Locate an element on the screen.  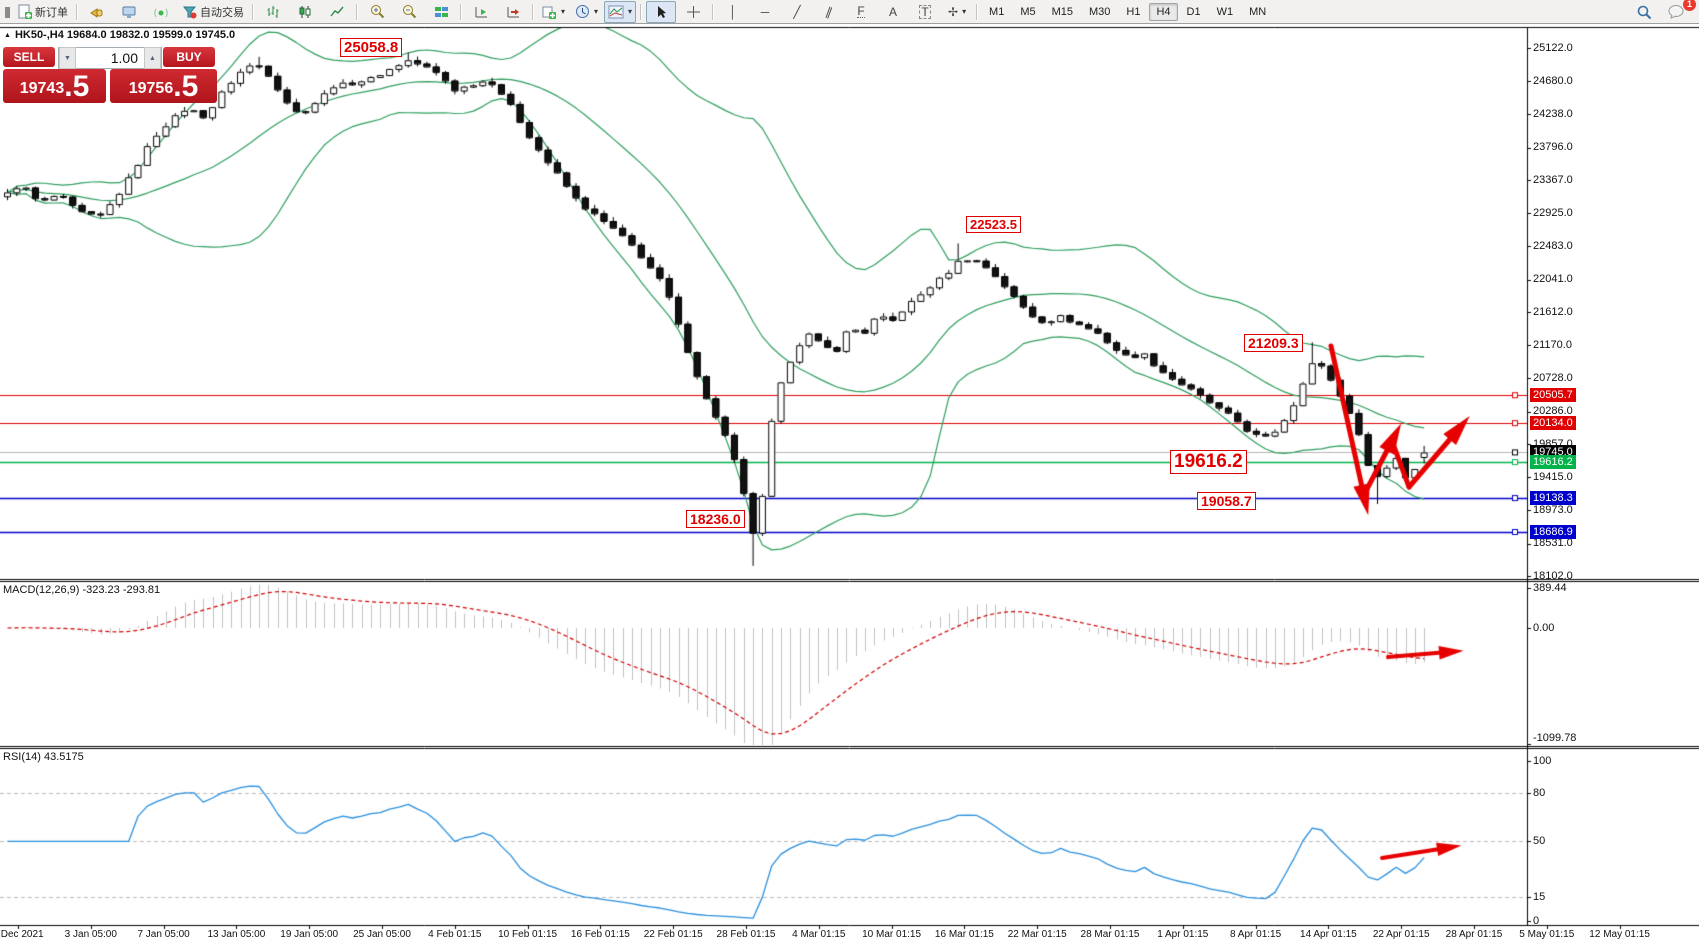
buy-button: BUY is located at coordinates (189, 57).